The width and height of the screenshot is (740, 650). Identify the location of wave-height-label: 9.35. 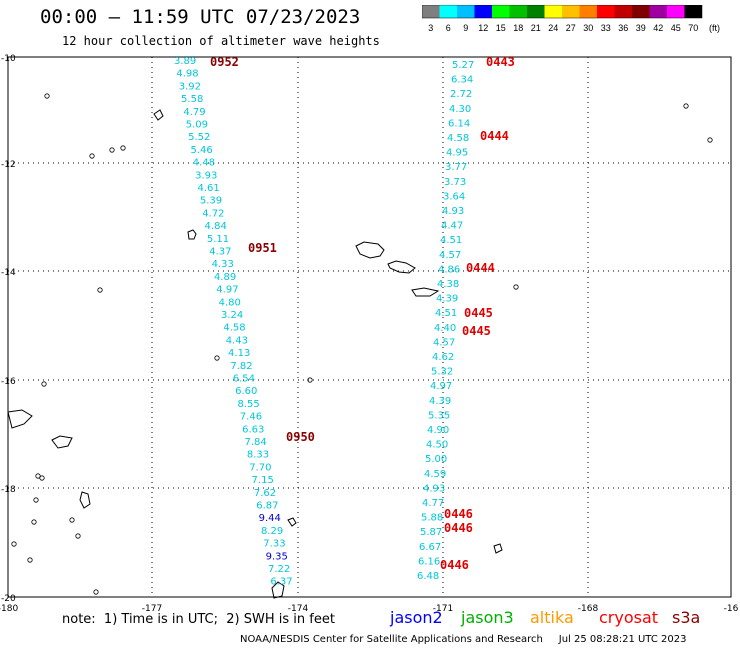
(277, 556).